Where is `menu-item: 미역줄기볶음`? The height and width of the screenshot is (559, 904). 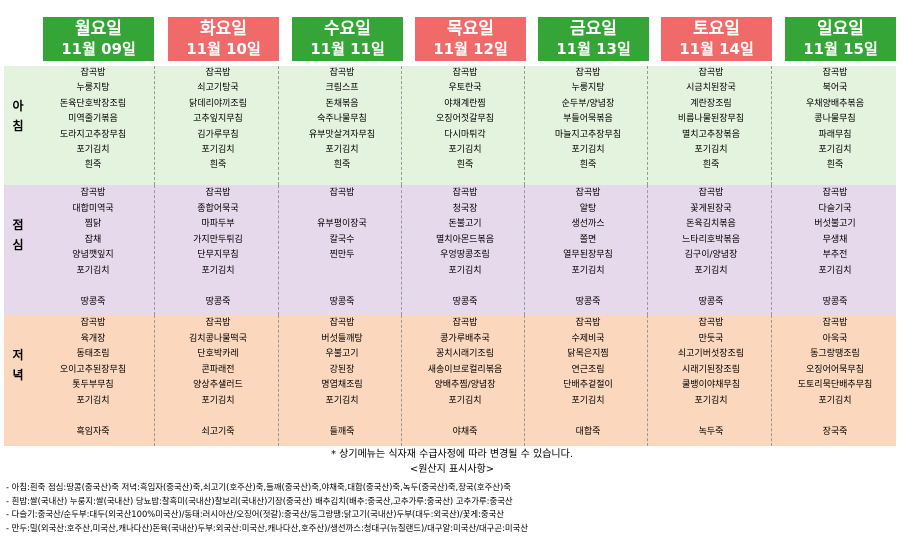
menu-item: 미역줄기볶음 is located at coordinates (93, 119).